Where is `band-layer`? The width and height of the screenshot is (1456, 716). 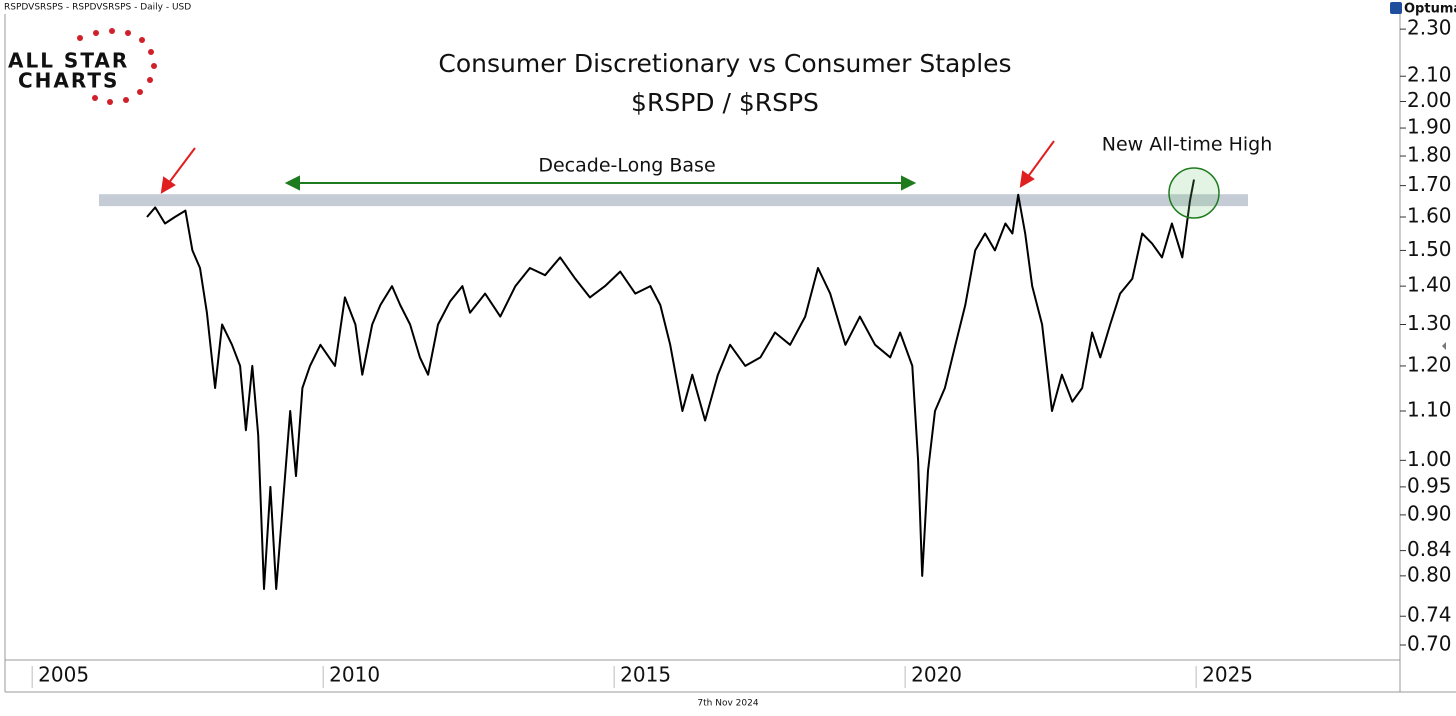 band-layer is located at coordinates (673, 200).